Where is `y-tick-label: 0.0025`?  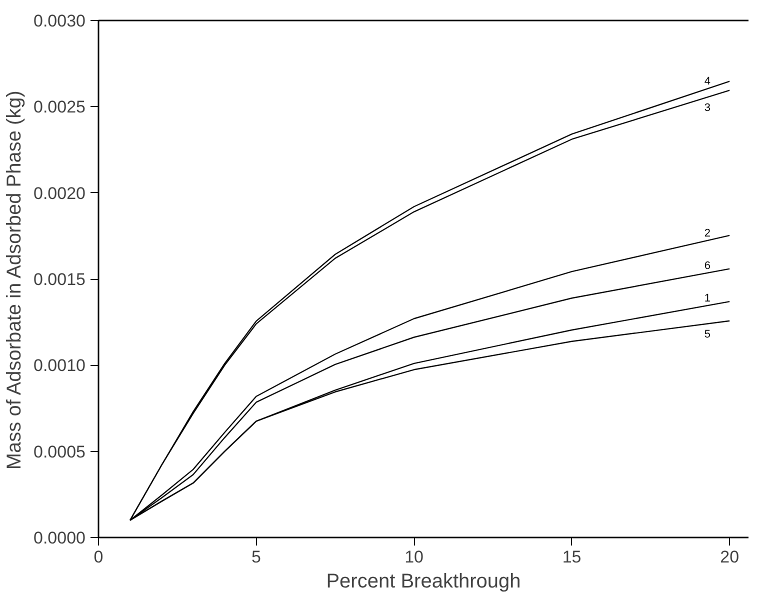 y-tick-label: 0.0025 is located at coordinates (60, 107).